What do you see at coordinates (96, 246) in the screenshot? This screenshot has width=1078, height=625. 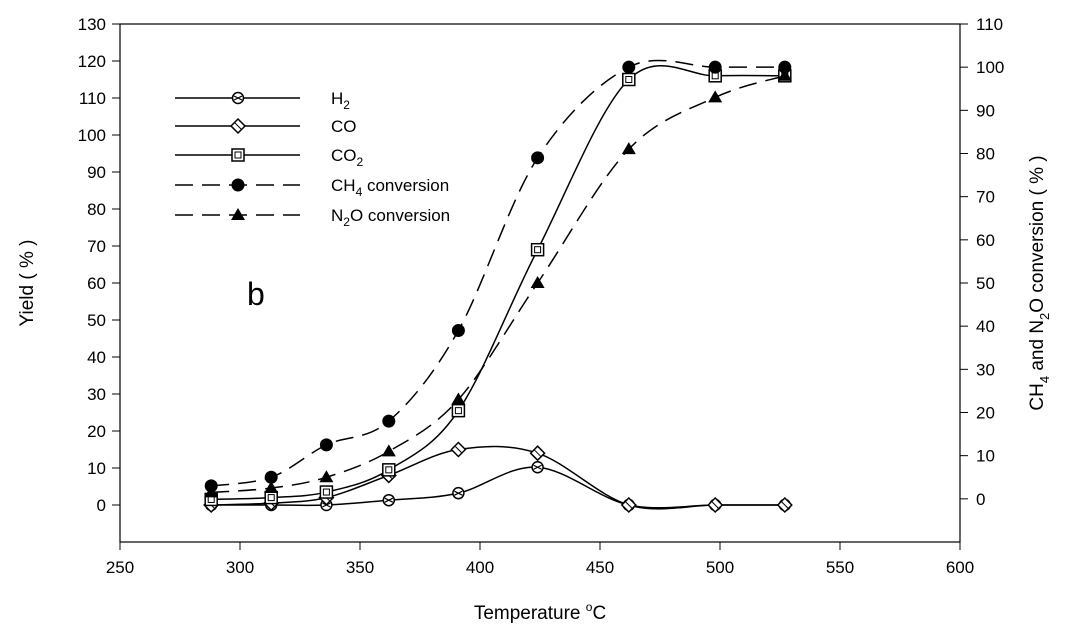 I see `y-left-tick-label: 70` at bounding box center [96, 246].